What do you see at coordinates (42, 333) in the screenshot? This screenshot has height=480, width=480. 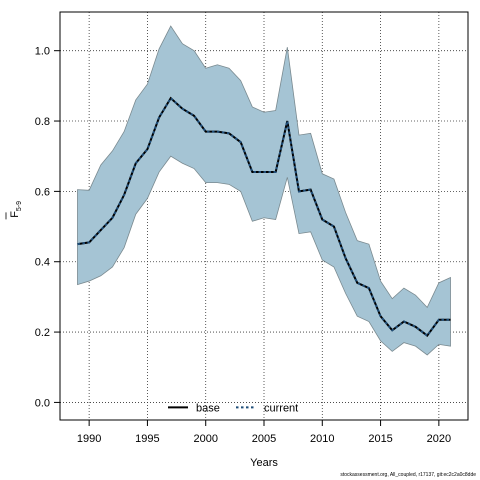 I see `y-tick-label: 0.2` at bounding box center [42, 333].